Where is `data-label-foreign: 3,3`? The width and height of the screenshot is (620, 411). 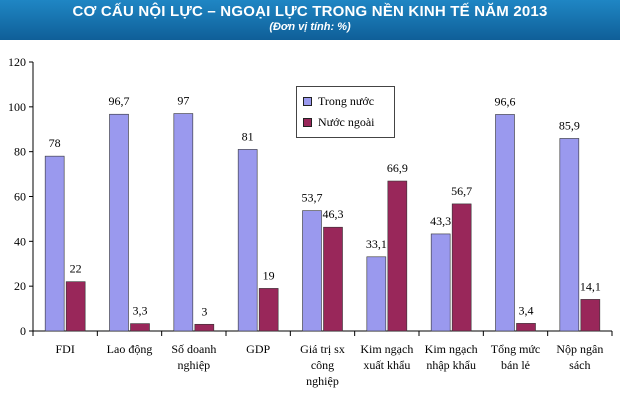 data-label-foreign: 3,3 is located at coordinates (140, 311).